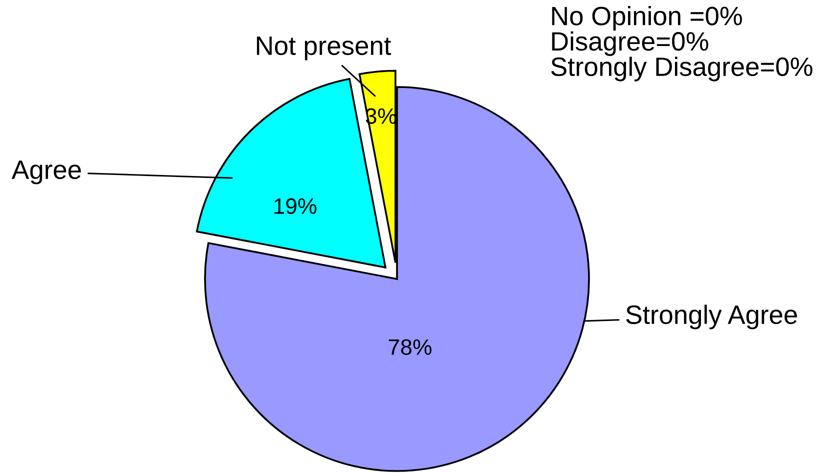 The image size is (827, 473). Describe the element at coordinates (681, 44) in the screenshot. I see `text: No Opinion =0% Disagree=0% Strongly Disagree=0%` at that location.